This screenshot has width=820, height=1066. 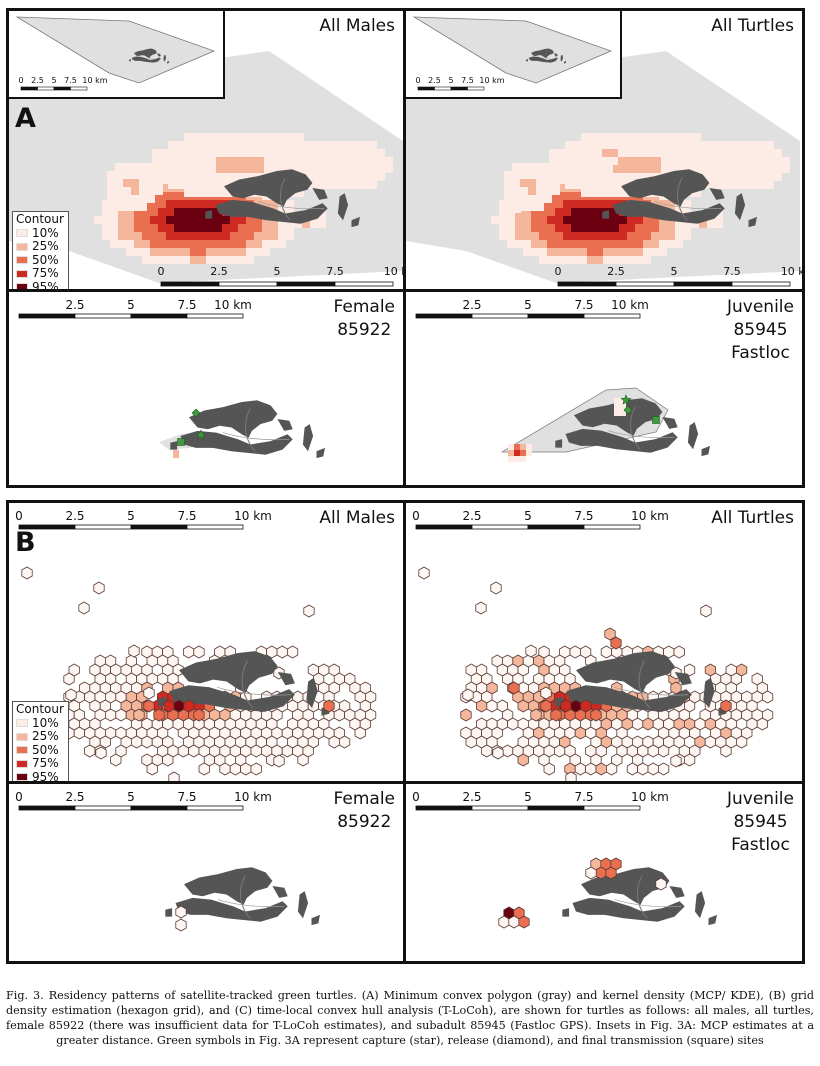 What do you see at coordinates (760, 822) in the screenshot?
I see `panel-title: Juvenile 85945 Fastloc` at bounding box center [760, 822].